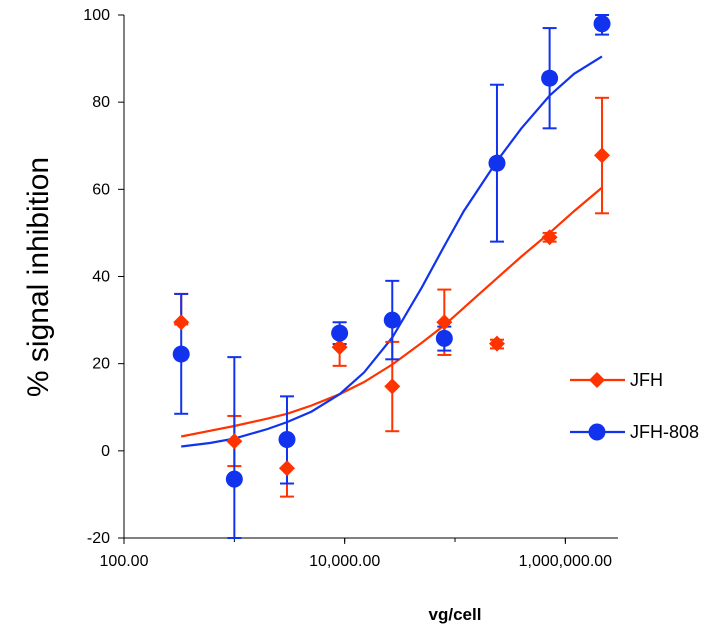 Image resolution: width=722 pixels, height=634 pixels. I want to click on x-tick-label: 100.00, so click(124, 561).